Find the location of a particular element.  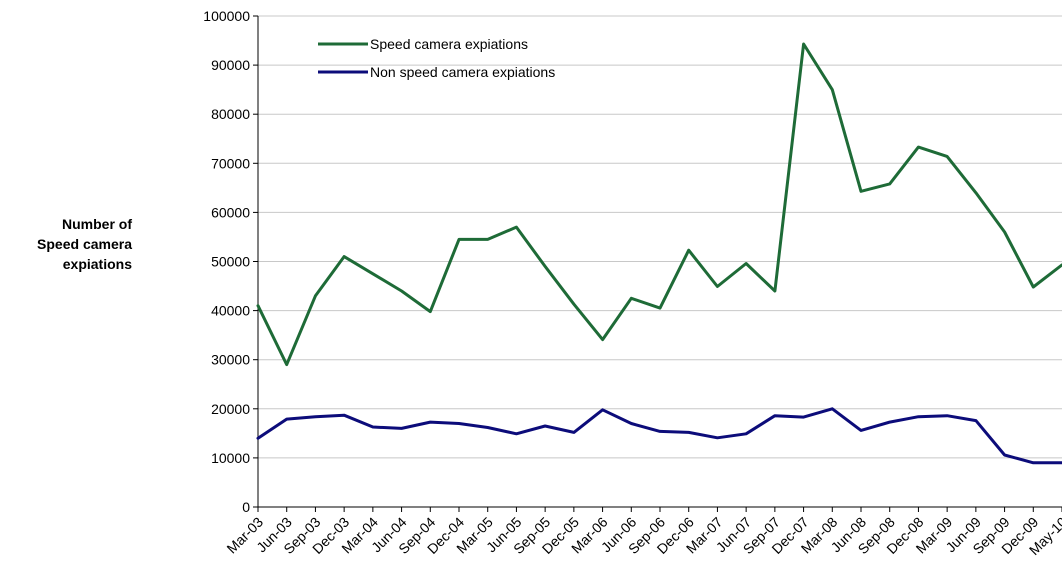

legend-label: Speed camera expiations is located at coordinates (449, 44).